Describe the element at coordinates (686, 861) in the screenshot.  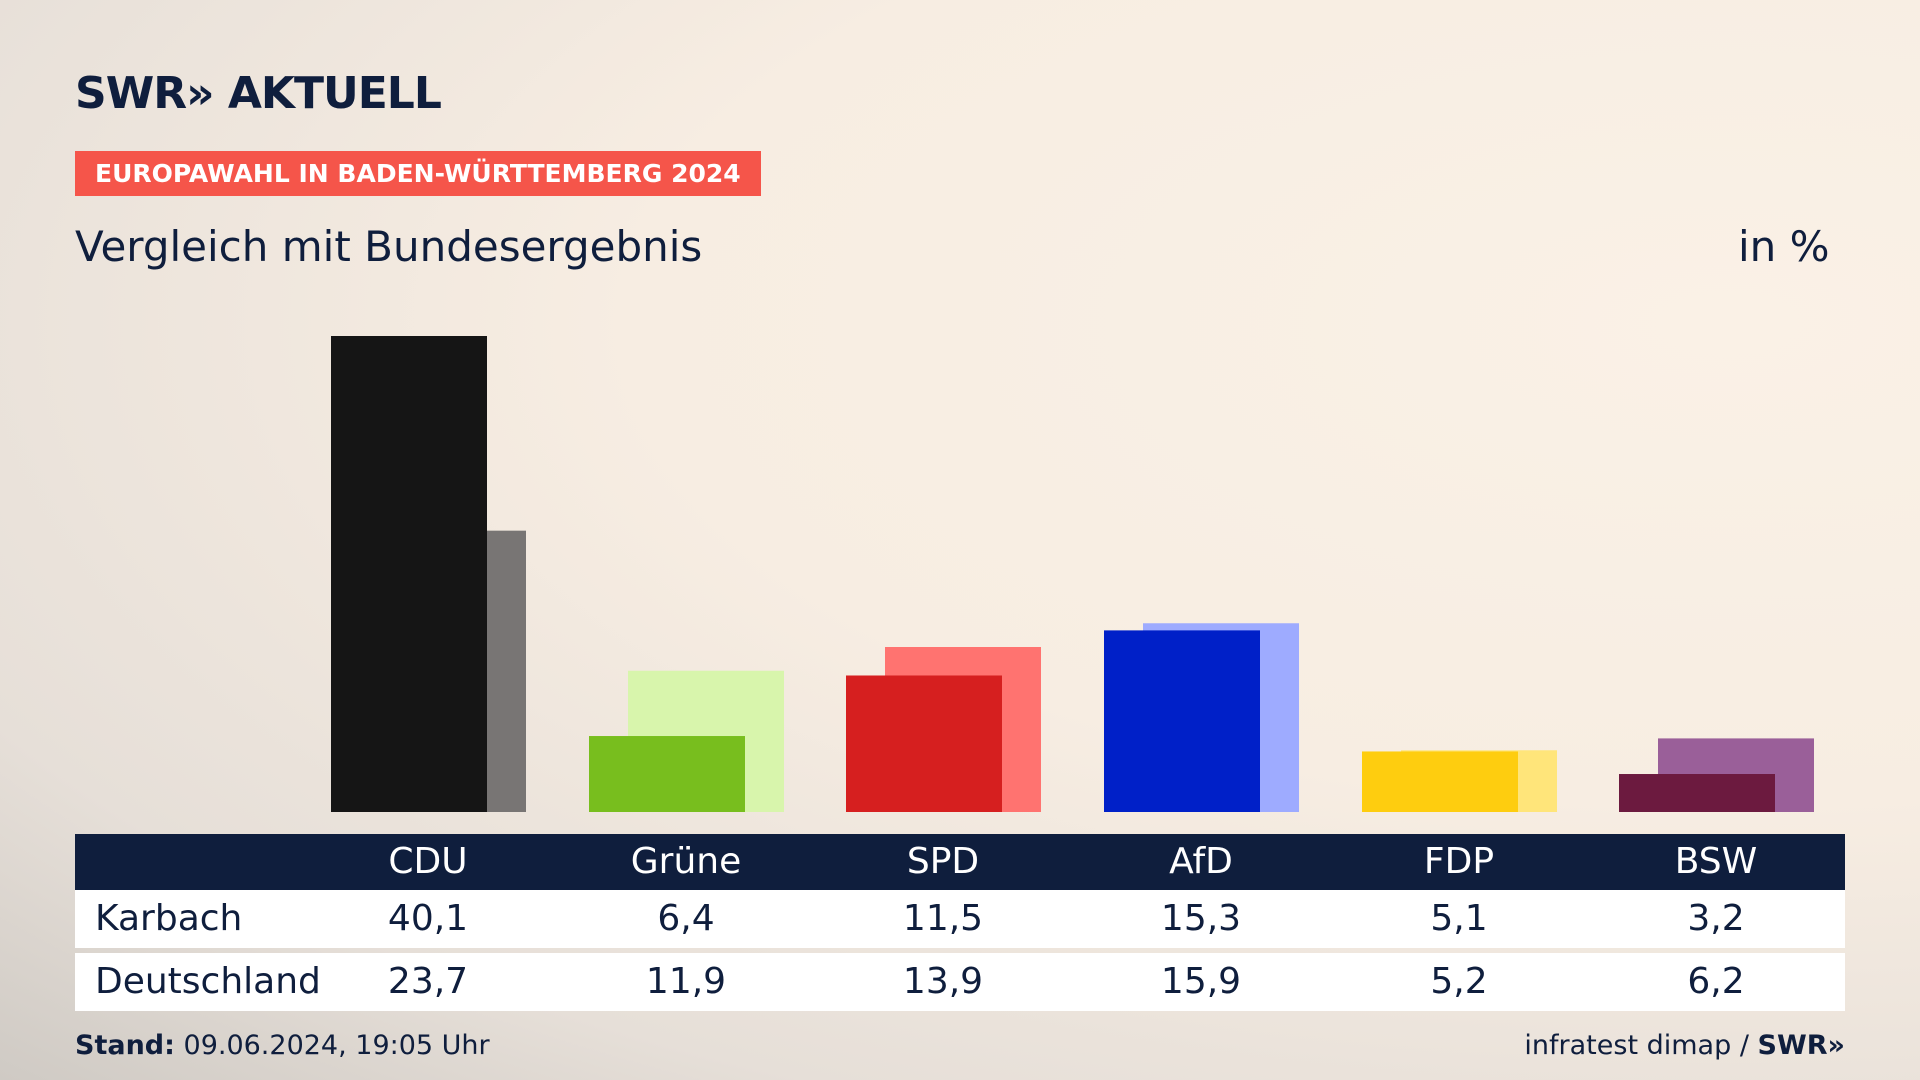
I see `party-header-1: Grüne` at that location.